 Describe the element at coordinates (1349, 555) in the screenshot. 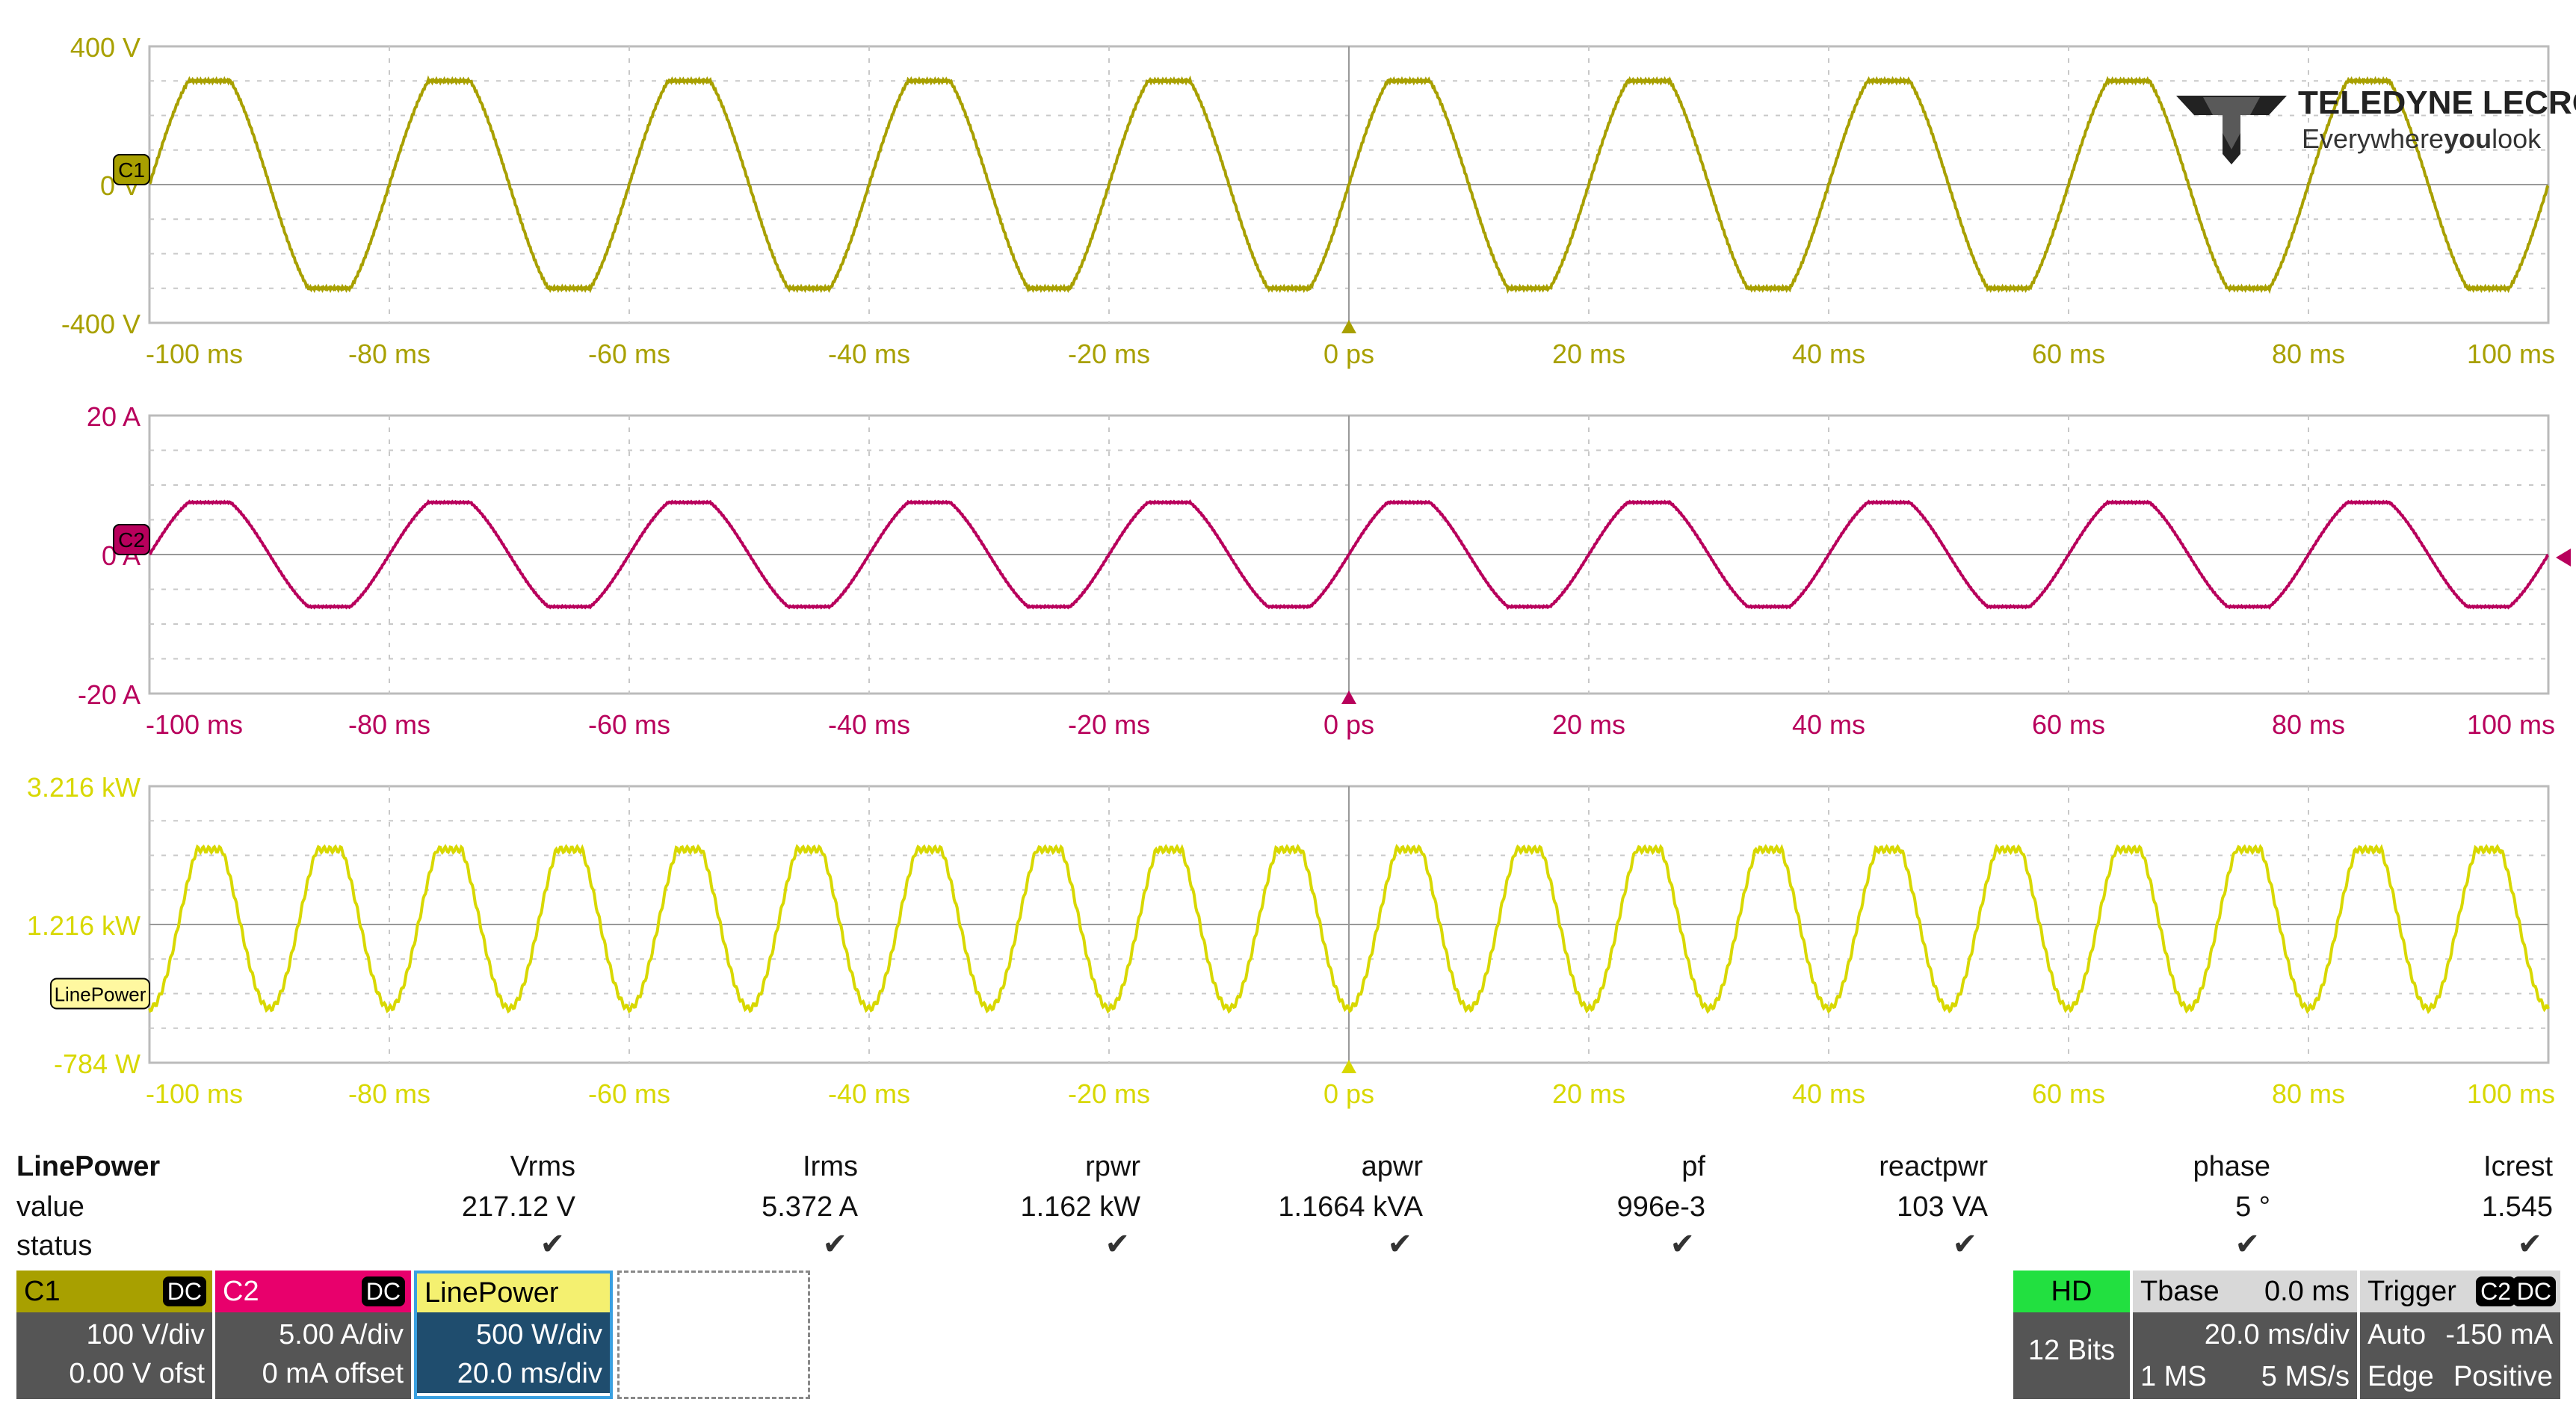

I see `waveform-C2` at that location.